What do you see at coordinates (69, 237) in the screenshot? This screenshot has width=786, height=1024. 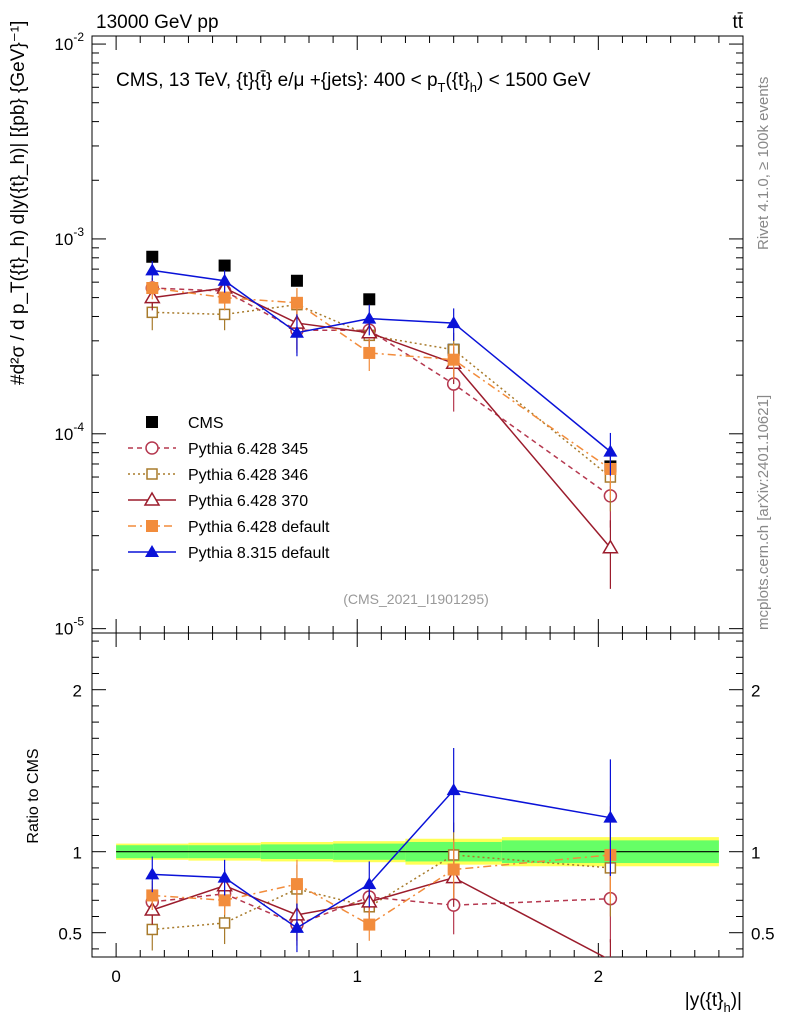 I see `main-y-tick-label: 10⁻³` at bounding box center [69, 237].